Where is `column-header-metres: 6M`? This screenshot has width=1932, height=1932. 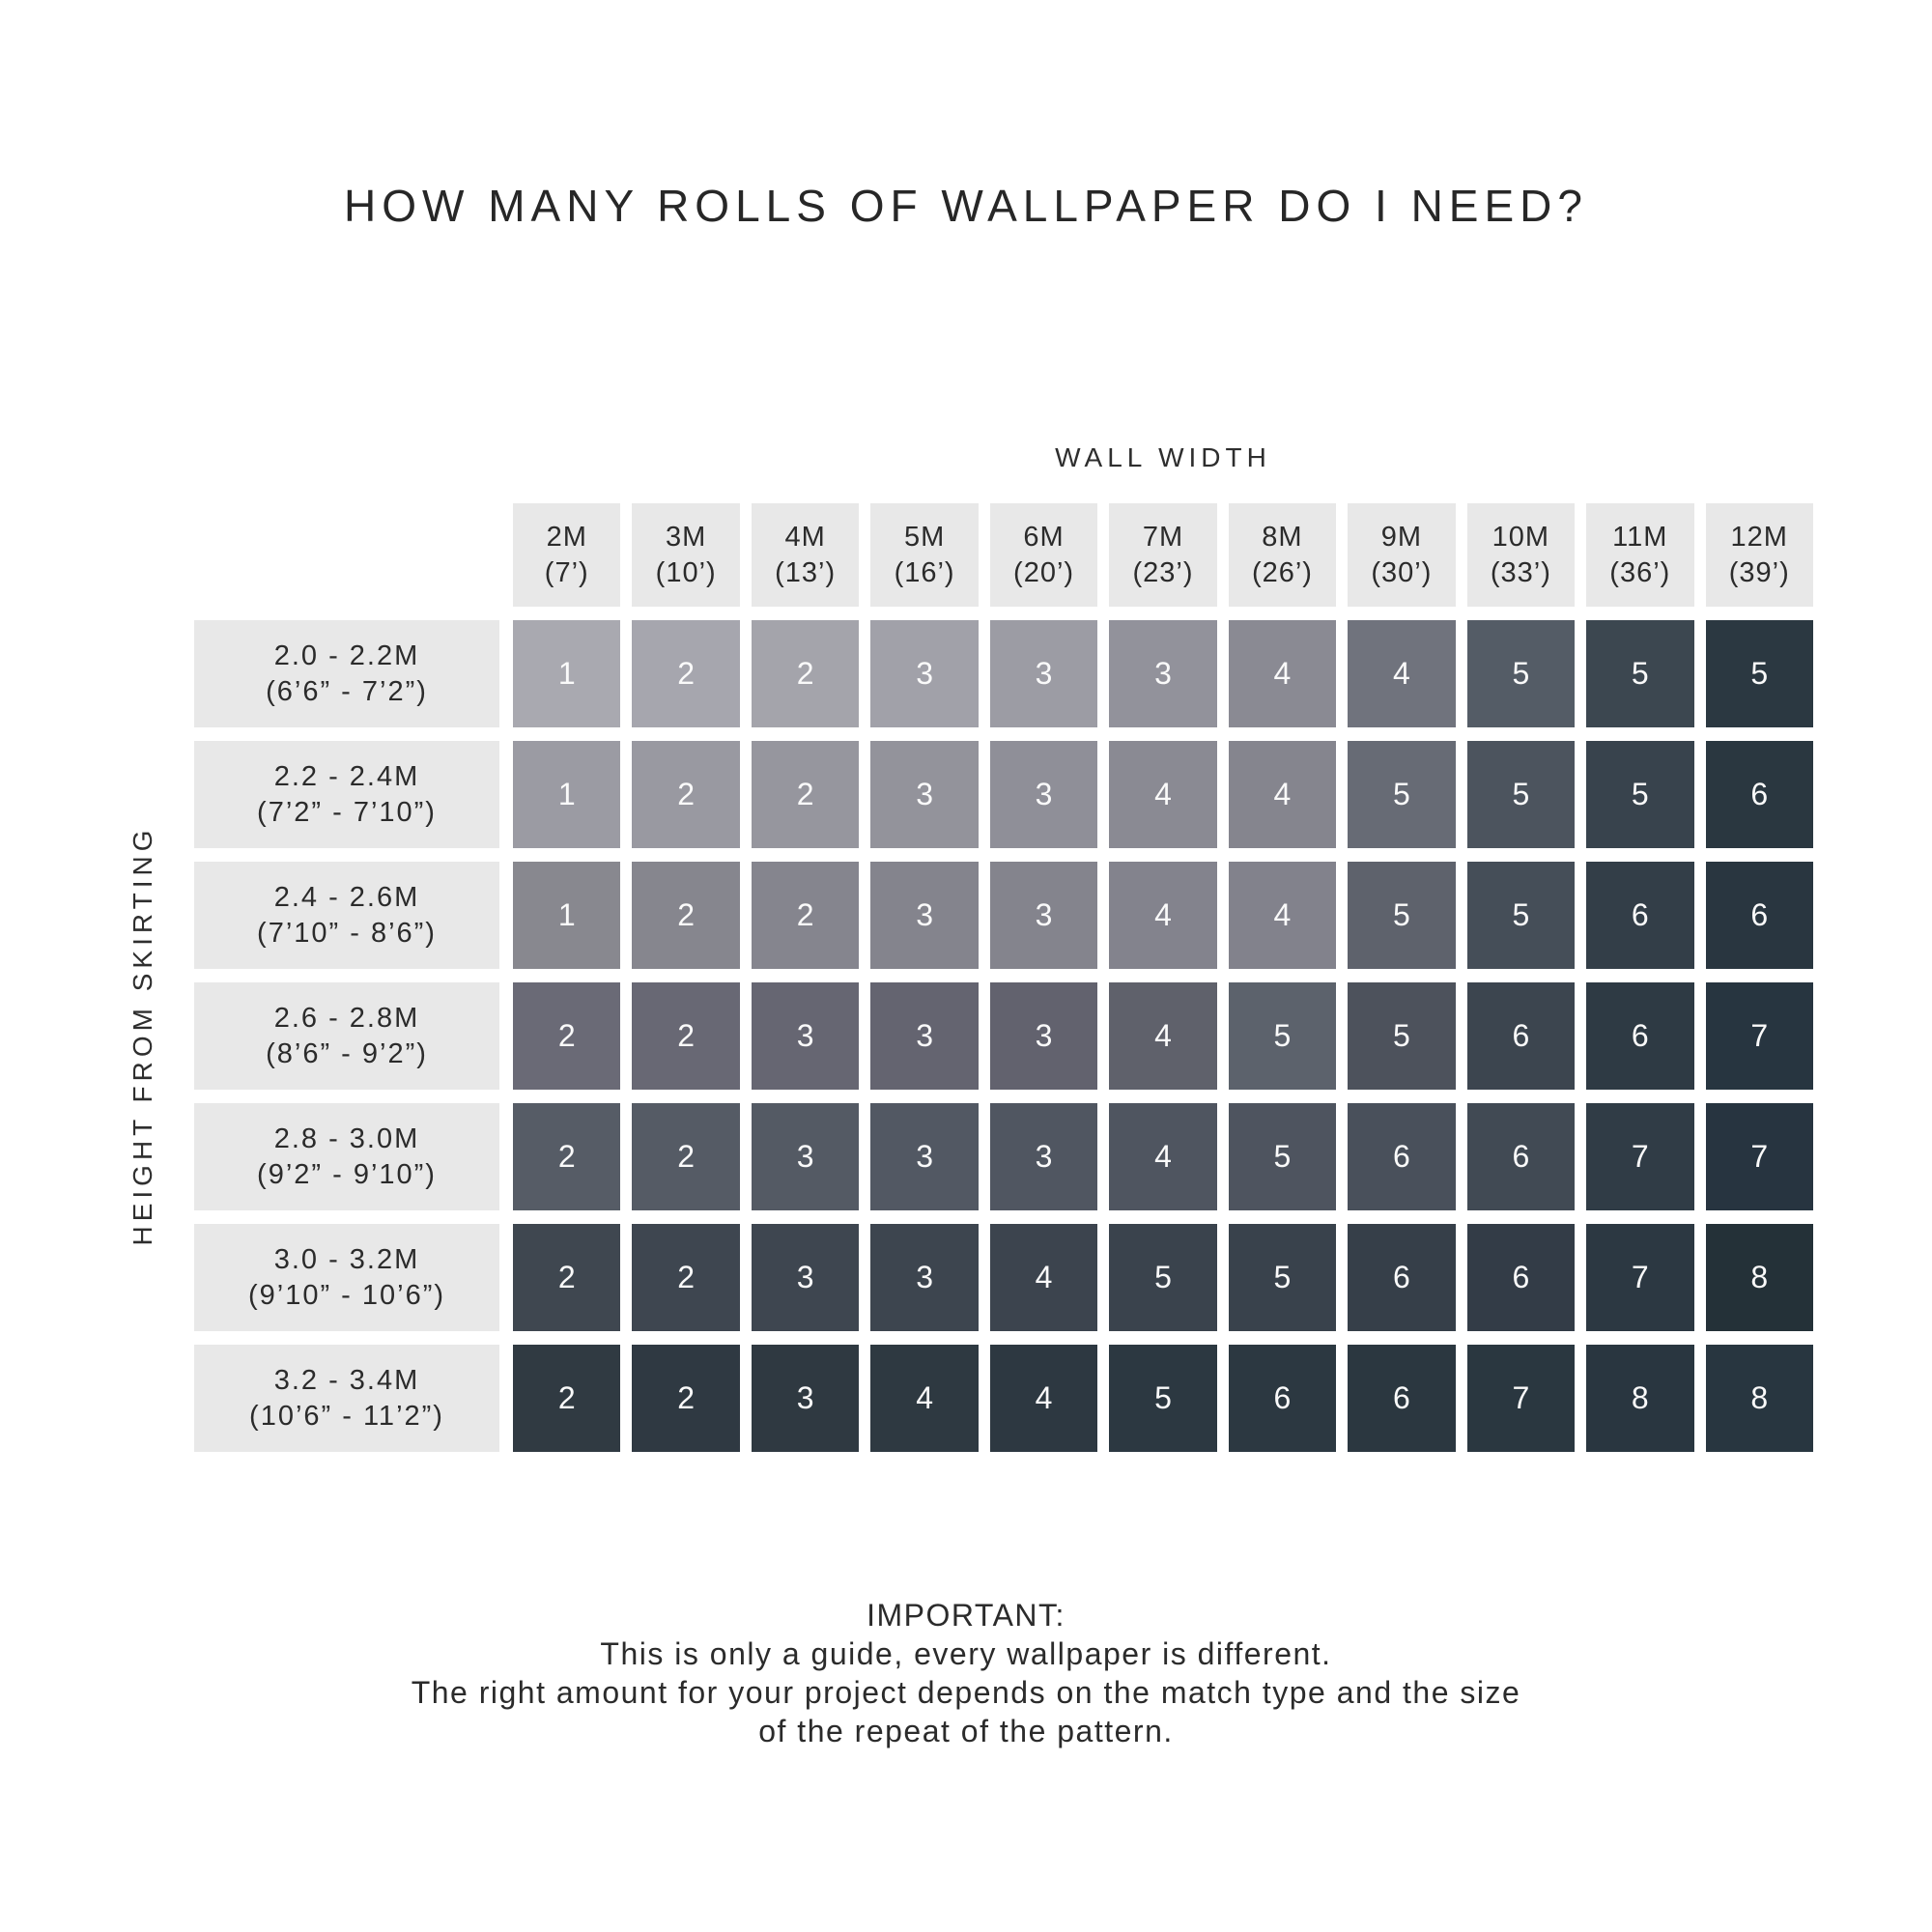 column-header-metres: 6M is located at coordinates (1044, 537).